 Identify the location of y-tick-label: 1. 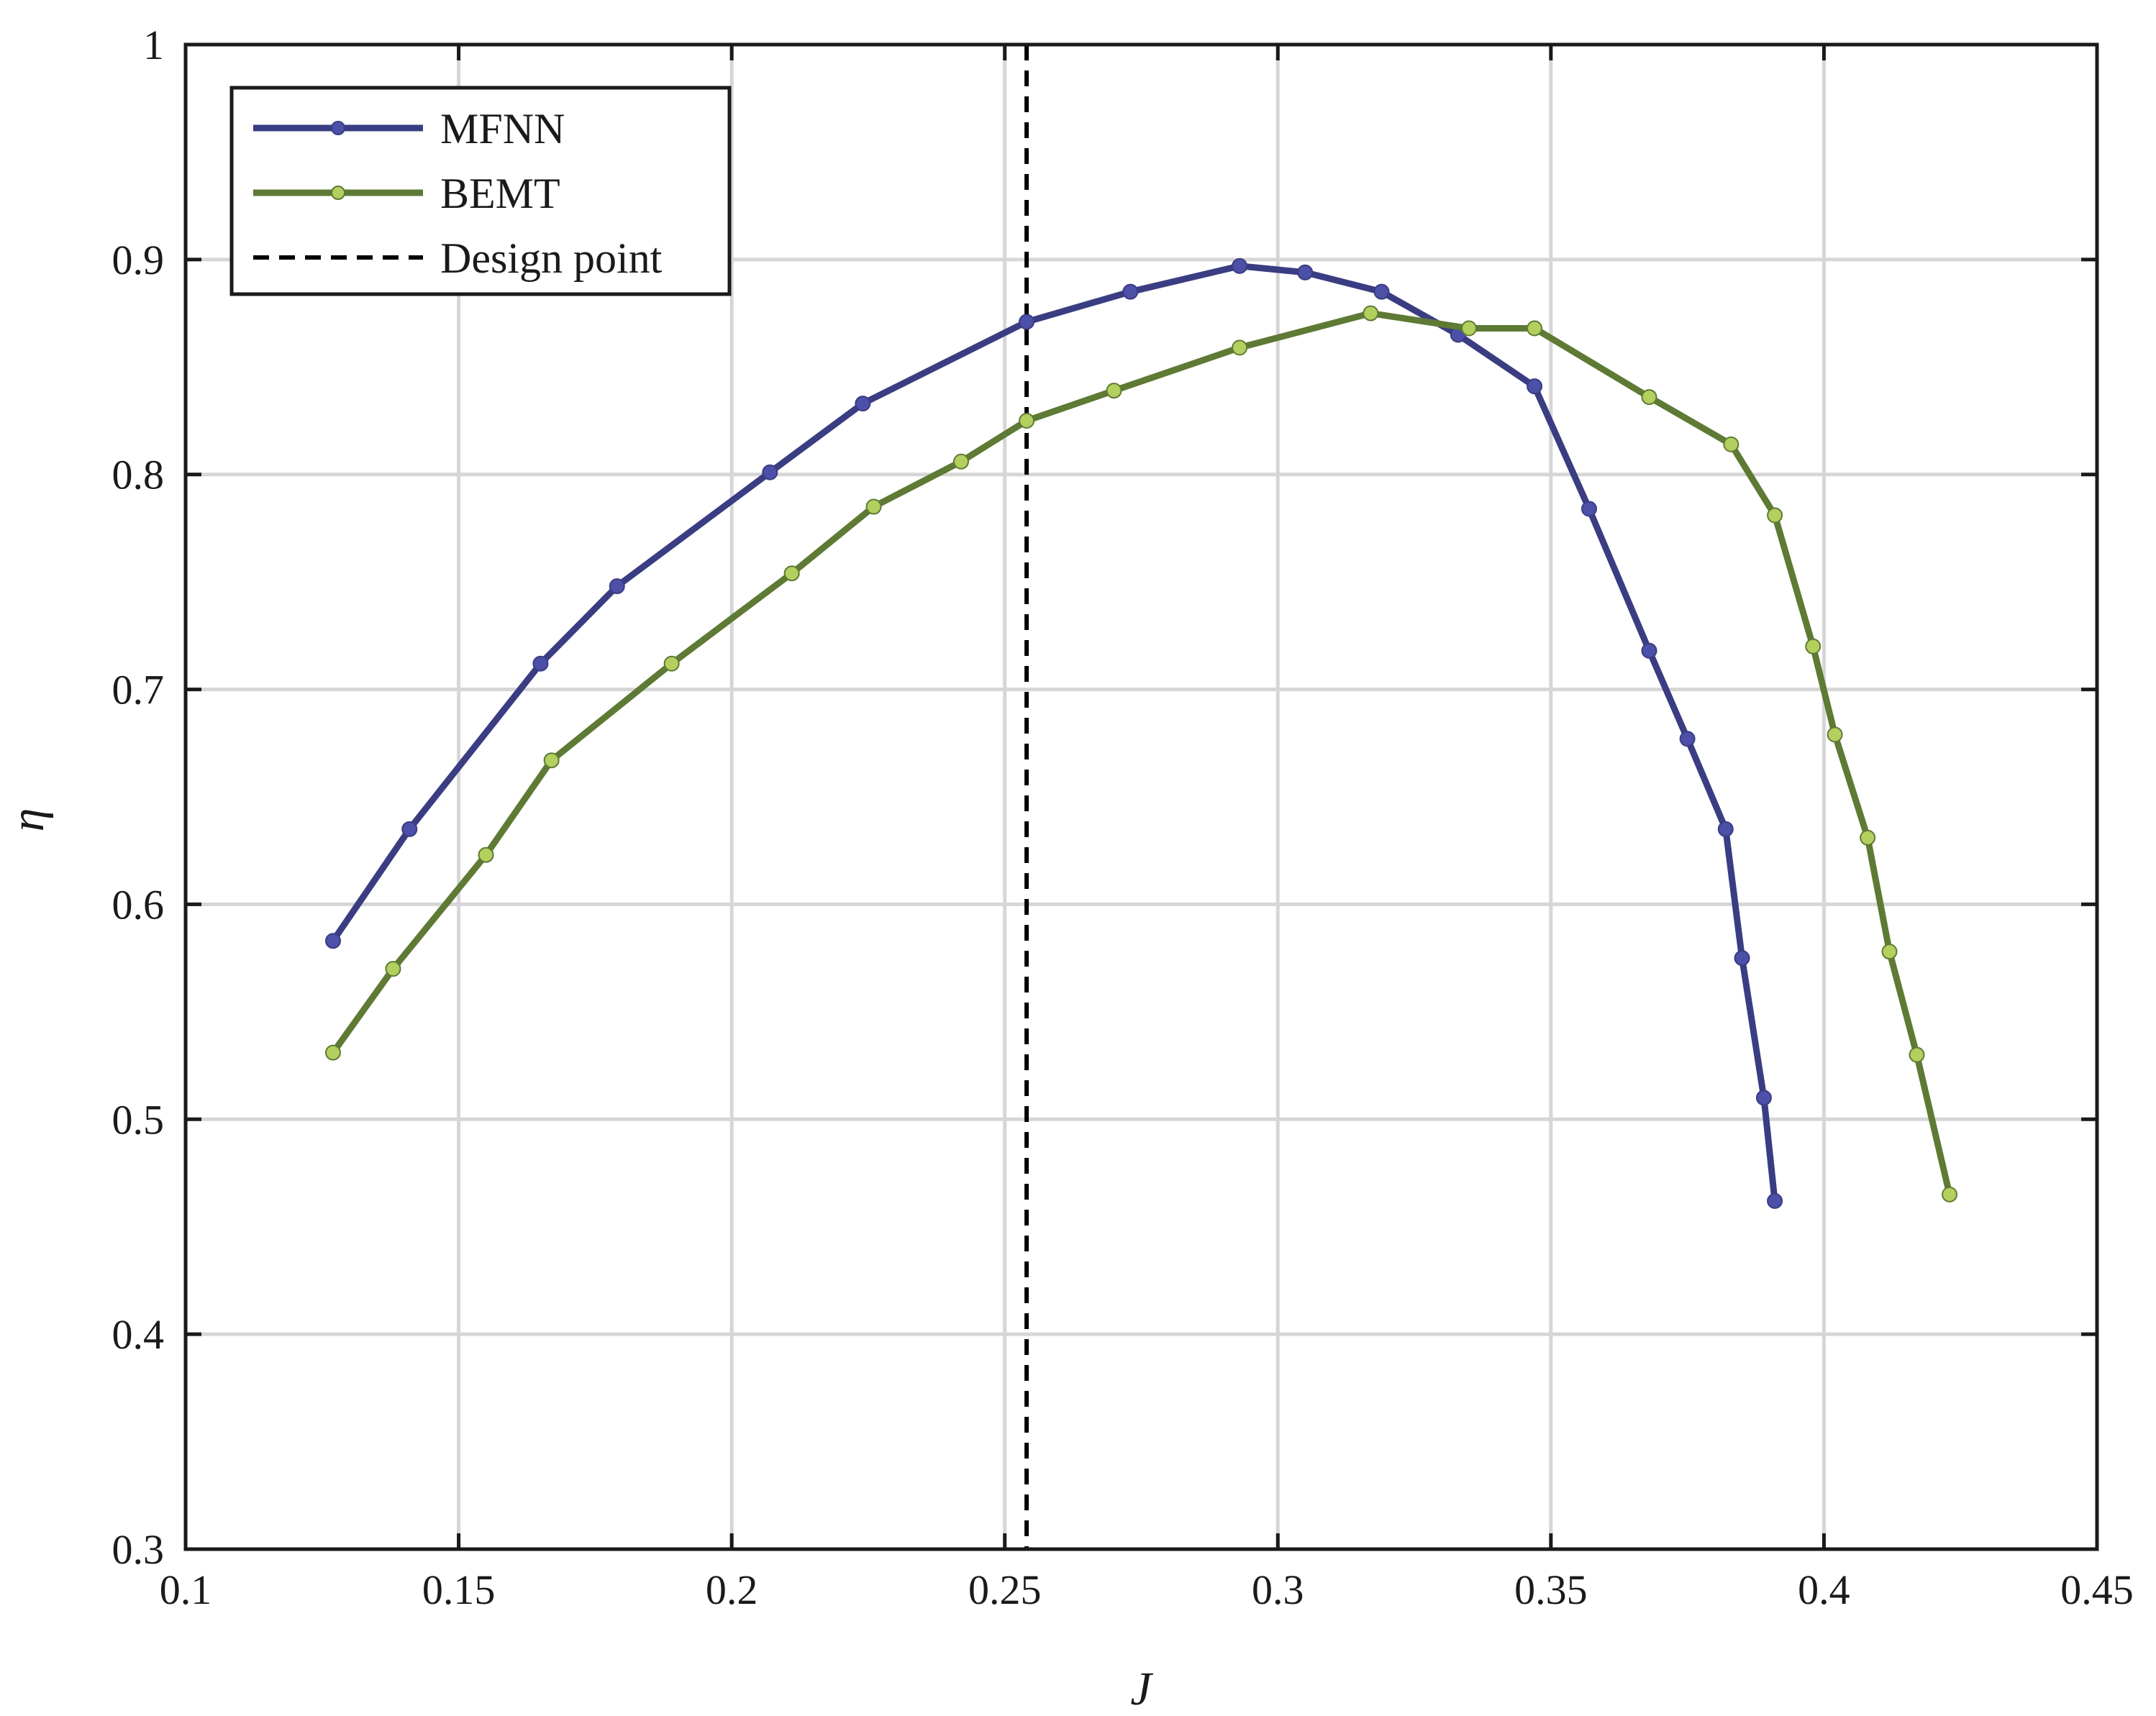
(153, 45).